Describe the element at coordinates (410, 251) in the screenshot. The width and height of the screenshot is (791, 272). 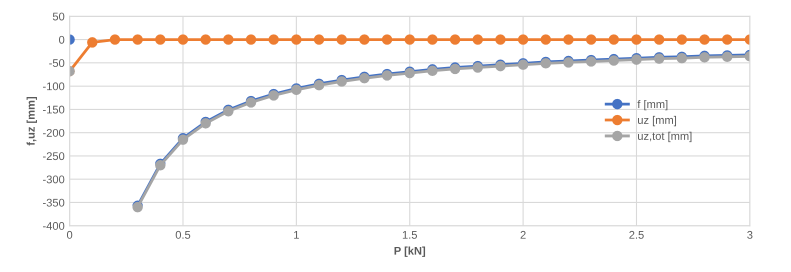
I see `x-axis-title: P [kN]` at that location.